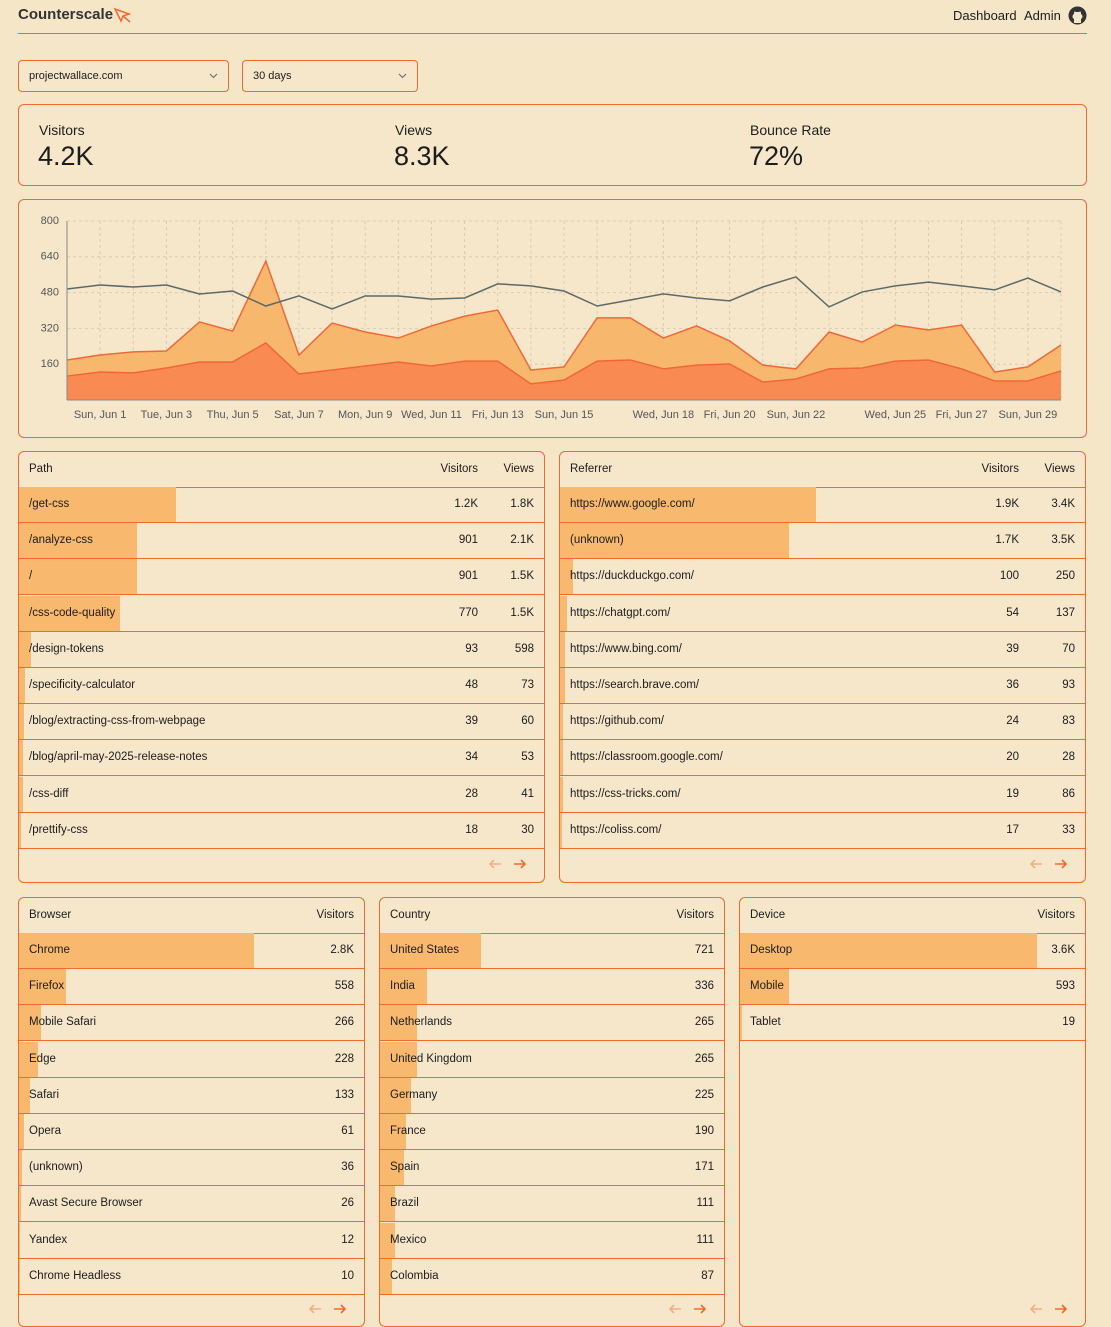 This screenshot has height=1327, width=1111. Describe the element at coordinates (49, 504) in the screenshot. I see `row-label: /get-css` at that location.